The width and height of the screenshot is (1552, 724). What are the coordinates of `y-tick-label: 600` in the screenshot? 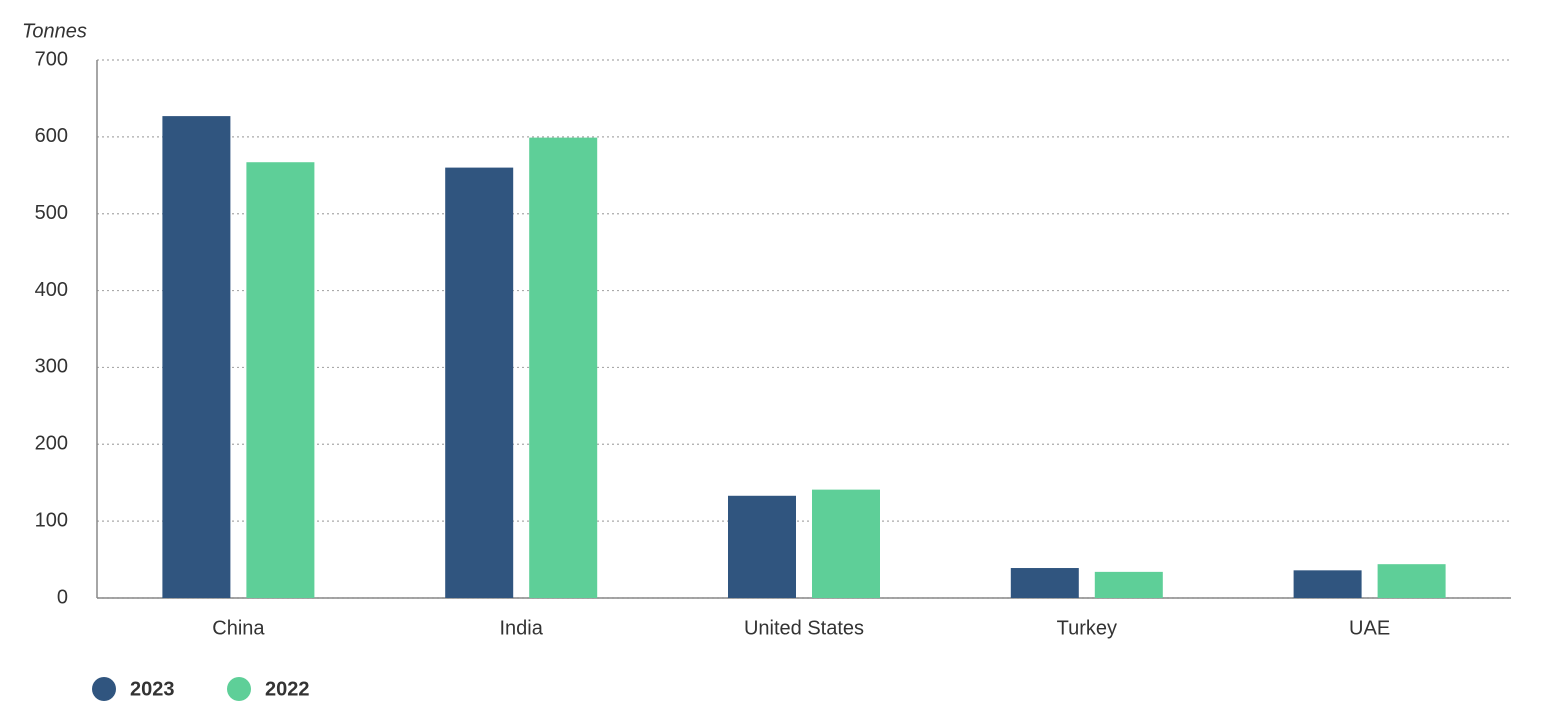 It's located at (51, 136).